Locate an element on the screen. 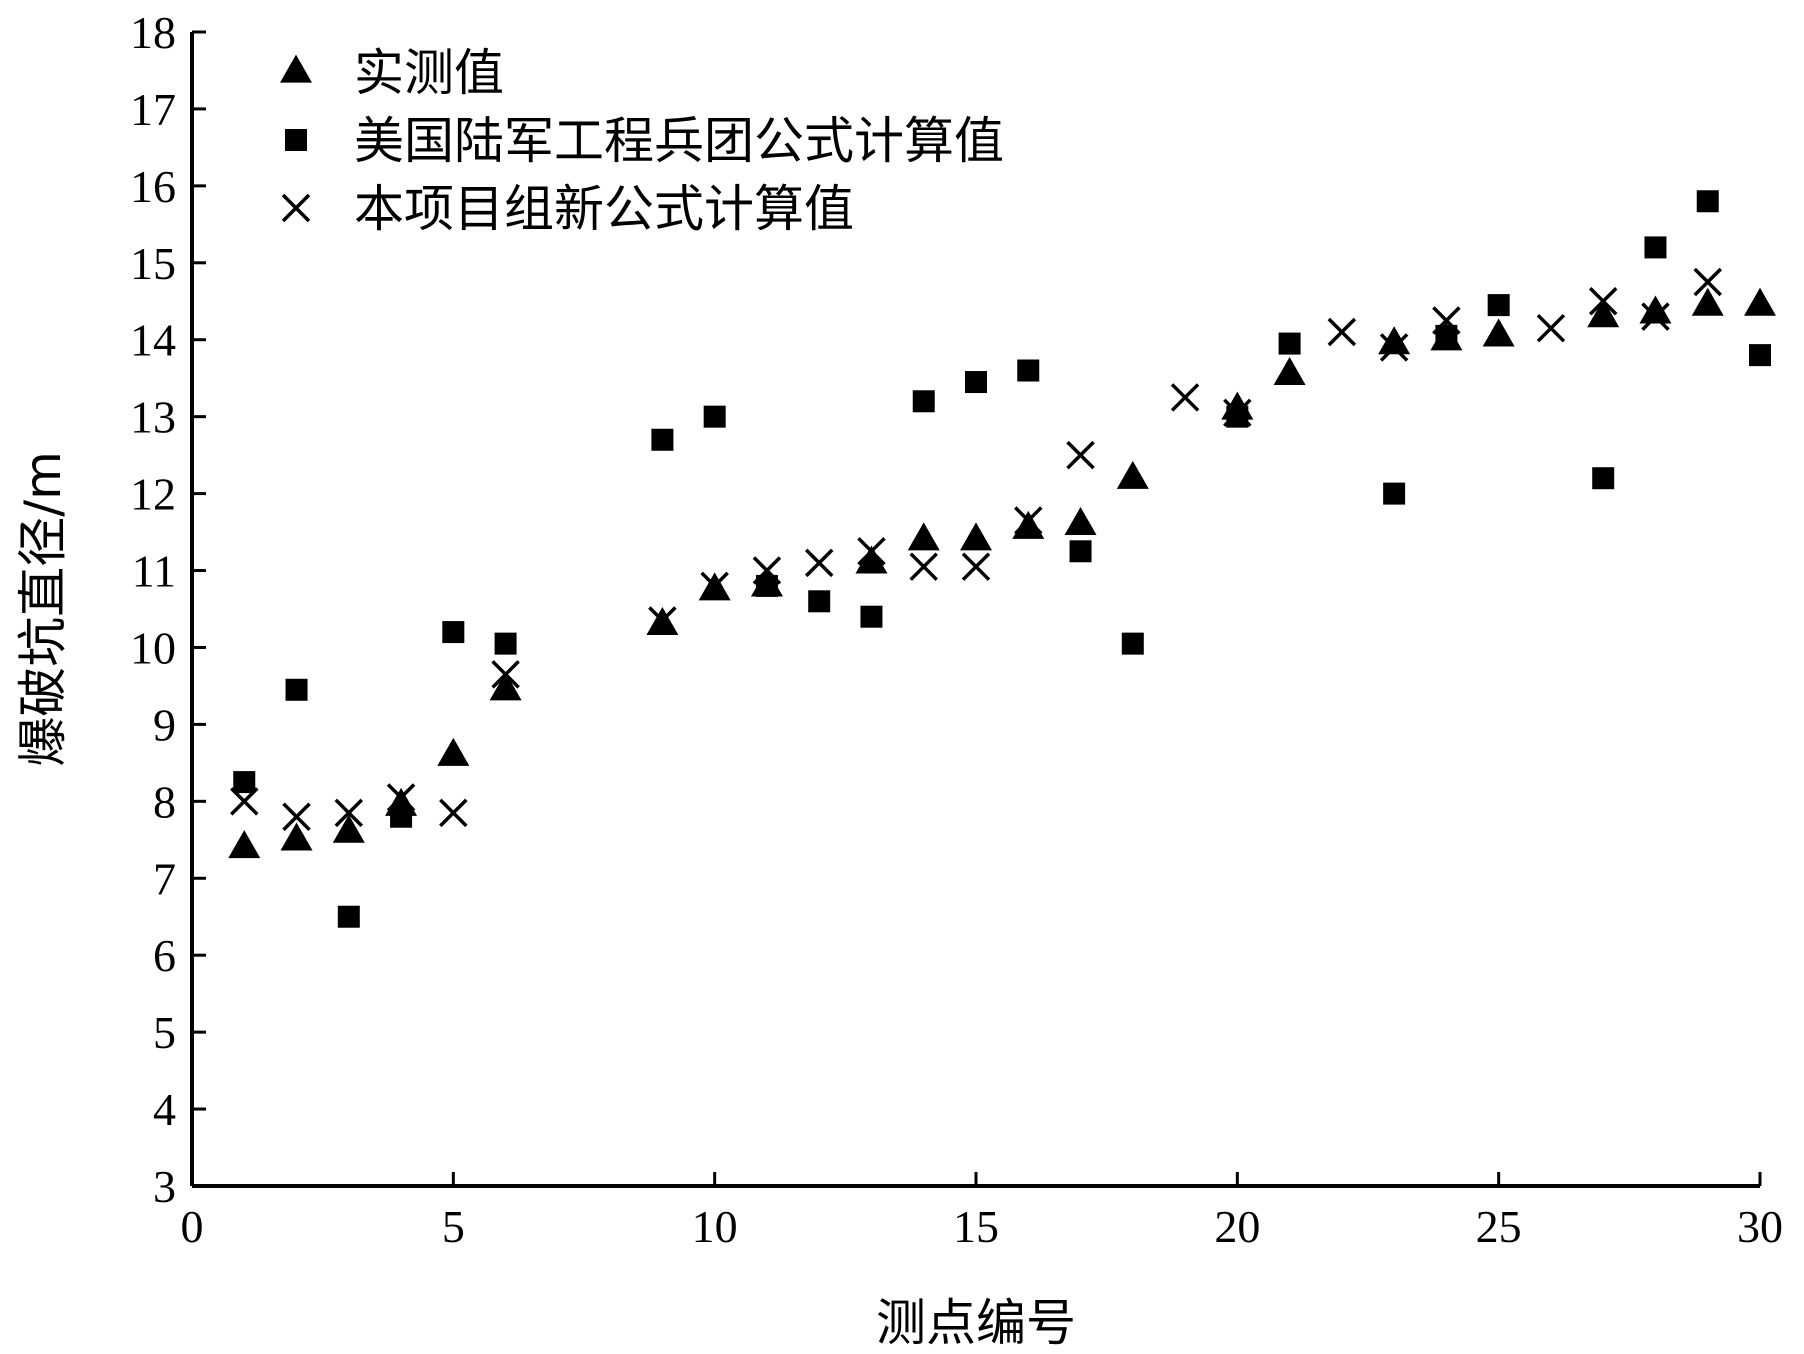  x-tick-label: 25 is located at coordinates (1499, 1226).